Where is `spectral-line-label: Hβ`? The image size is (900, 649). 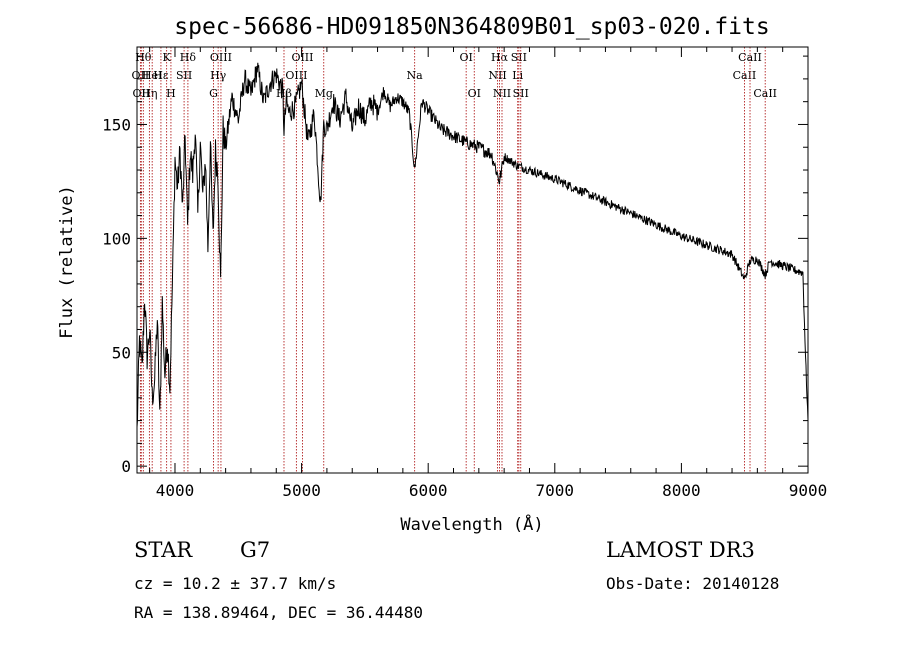
spectral-line-label: Hβ is located at coordinates (284, 93).